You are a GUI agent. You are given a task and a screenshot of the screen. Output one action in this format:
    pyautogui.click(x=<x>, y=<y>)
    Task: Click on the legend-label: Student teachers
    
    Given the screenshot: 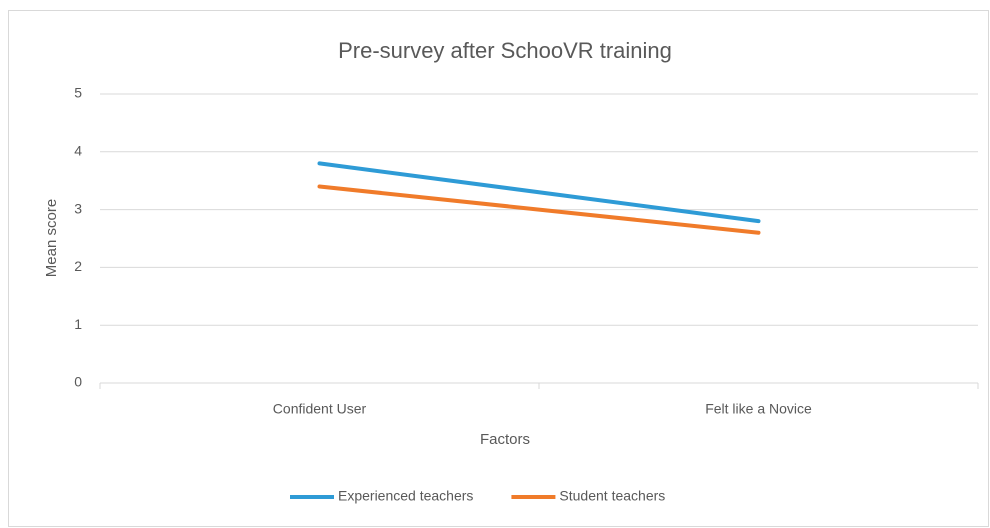 What is the action you would take?
    pyautogui.click(x=612, y=496)
    